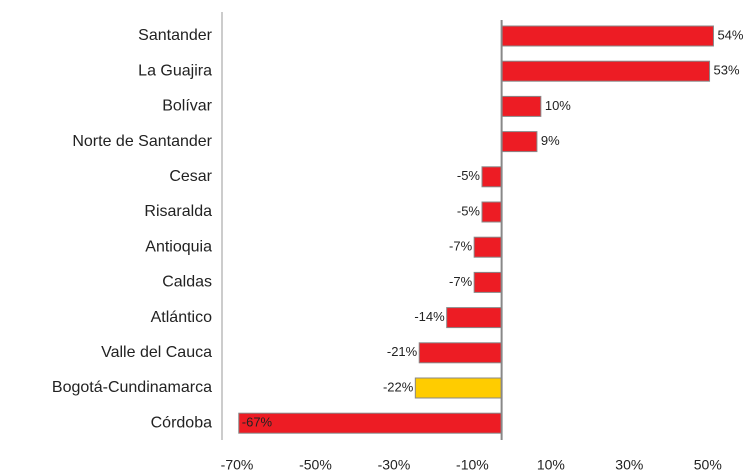 Image resolution: width=752 pixels, height=475 pixels. Describe the element at coordinates (175, 70) in the screenshot. I see `category-label: La Guajira` at that location.